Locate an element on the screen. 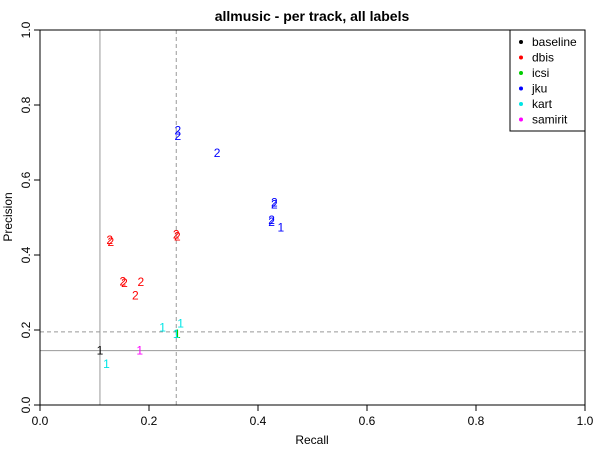 Image resolution: width=600 pixels, height=450 pixels. point-dbis-7: 2 is located at coordinates (135, 296).